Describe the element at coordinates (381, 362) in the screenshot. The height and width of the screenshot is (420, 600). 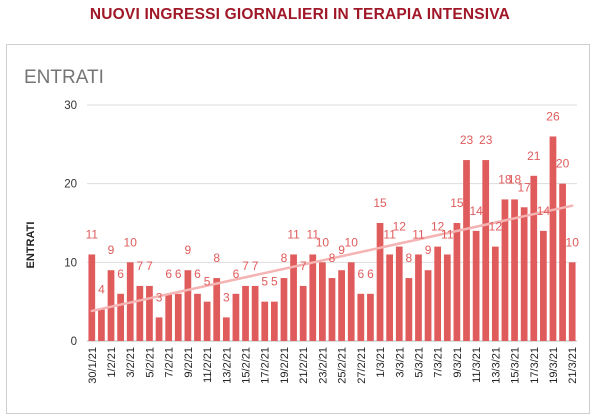
I see `x-tick-label: 1/3/21` at that location.